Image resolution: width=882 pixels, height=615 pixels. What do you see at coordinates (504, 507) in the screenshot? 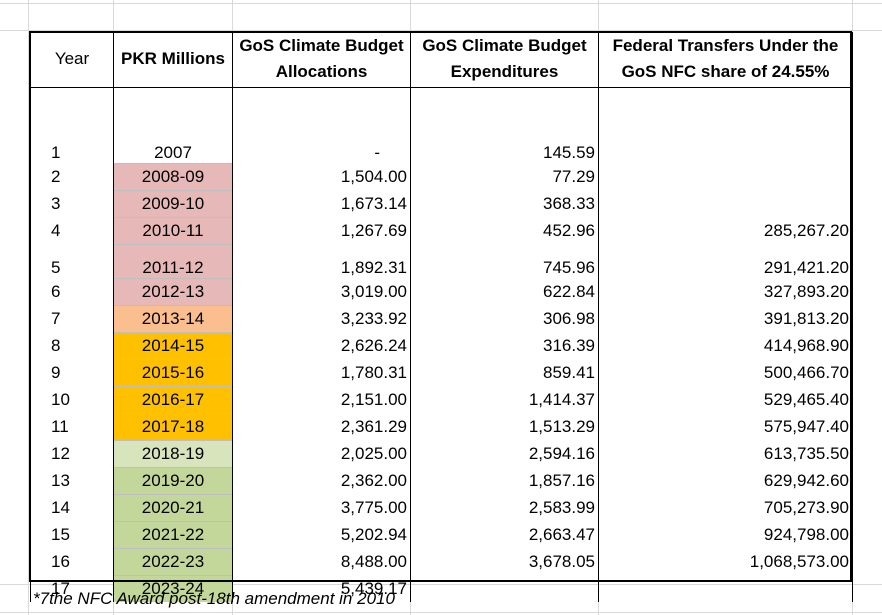
I see `expenditure-cell: 2,583.99` at bounding box center [504, 507].